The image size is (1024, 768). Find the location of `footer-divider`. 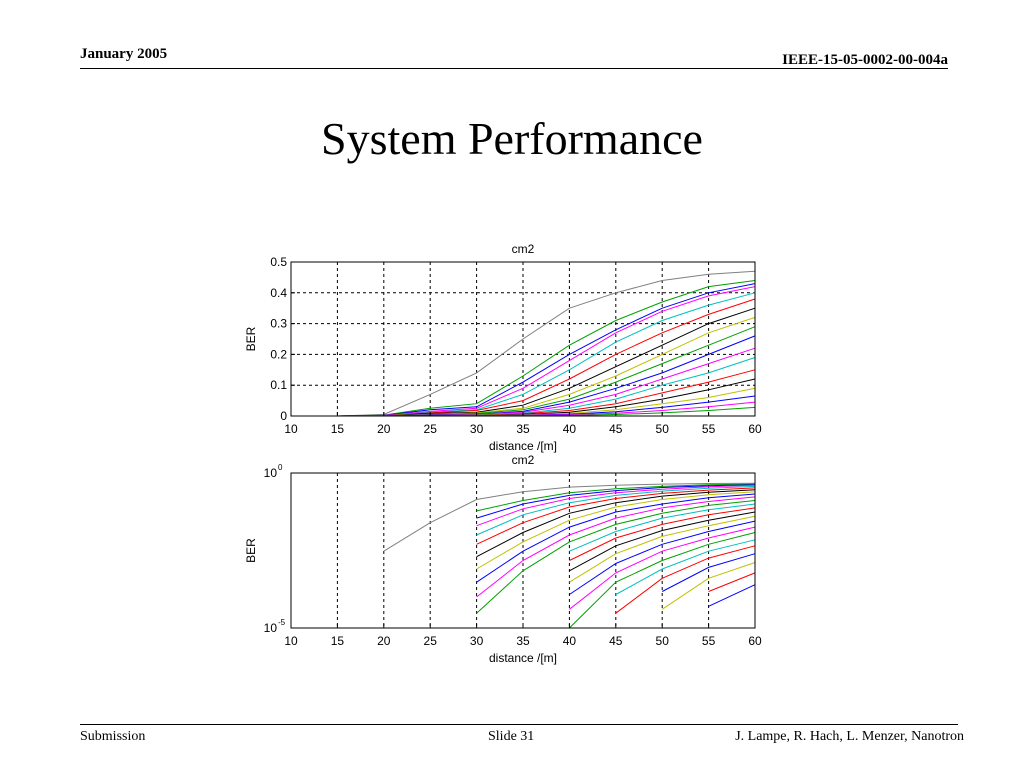

footer-divider is located at coordinates (519, 724).